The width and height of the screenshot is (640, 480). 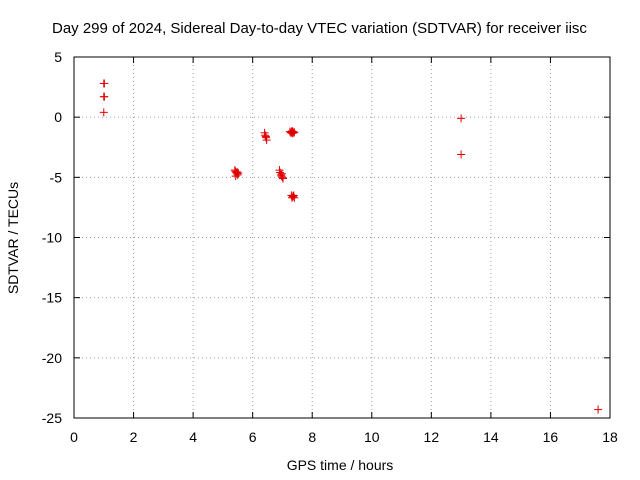 I want to click on x-tick-label: 8, so click(x=312, y=437).